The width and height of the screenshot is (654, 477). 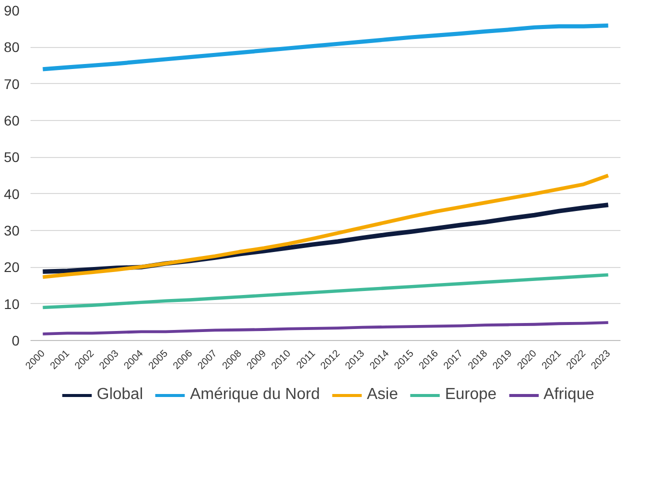 I want to click on y-tick-label: 80, so click(x=12, y=47).